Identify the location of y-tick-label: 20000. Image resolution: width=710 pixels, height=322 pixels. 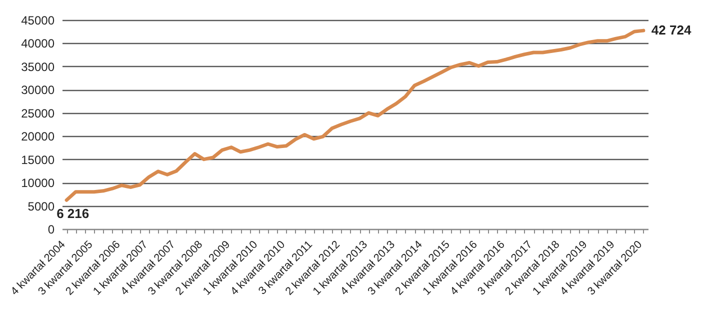
(38, 137).